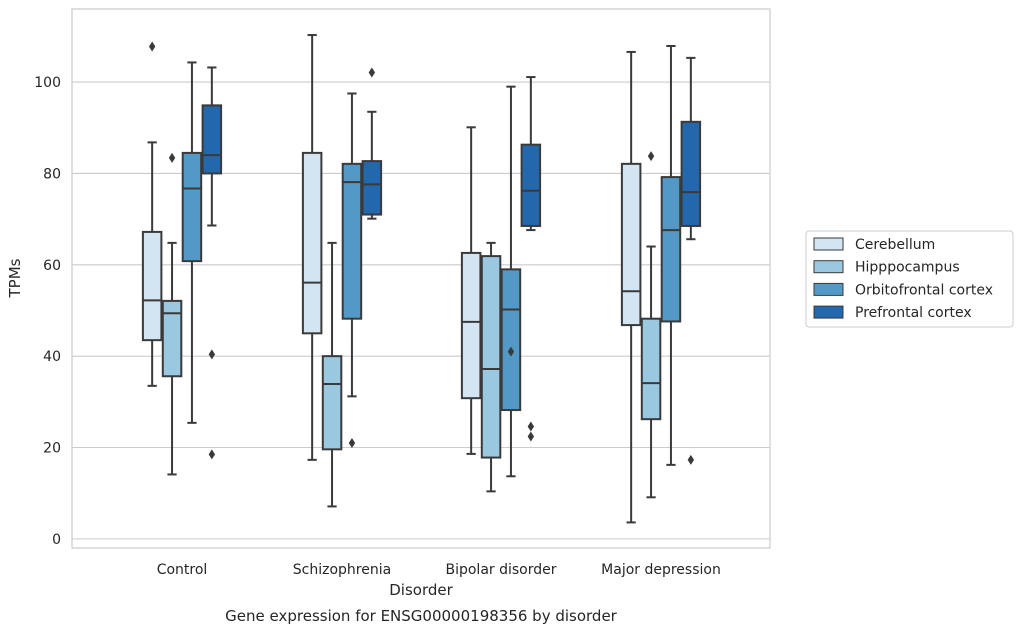 Image resolution: width=1023 pixels, height=634 pixels. Describe the element at coordinates (52, 174) in the screenshot. I see `y-tick-label: 80` at that location.